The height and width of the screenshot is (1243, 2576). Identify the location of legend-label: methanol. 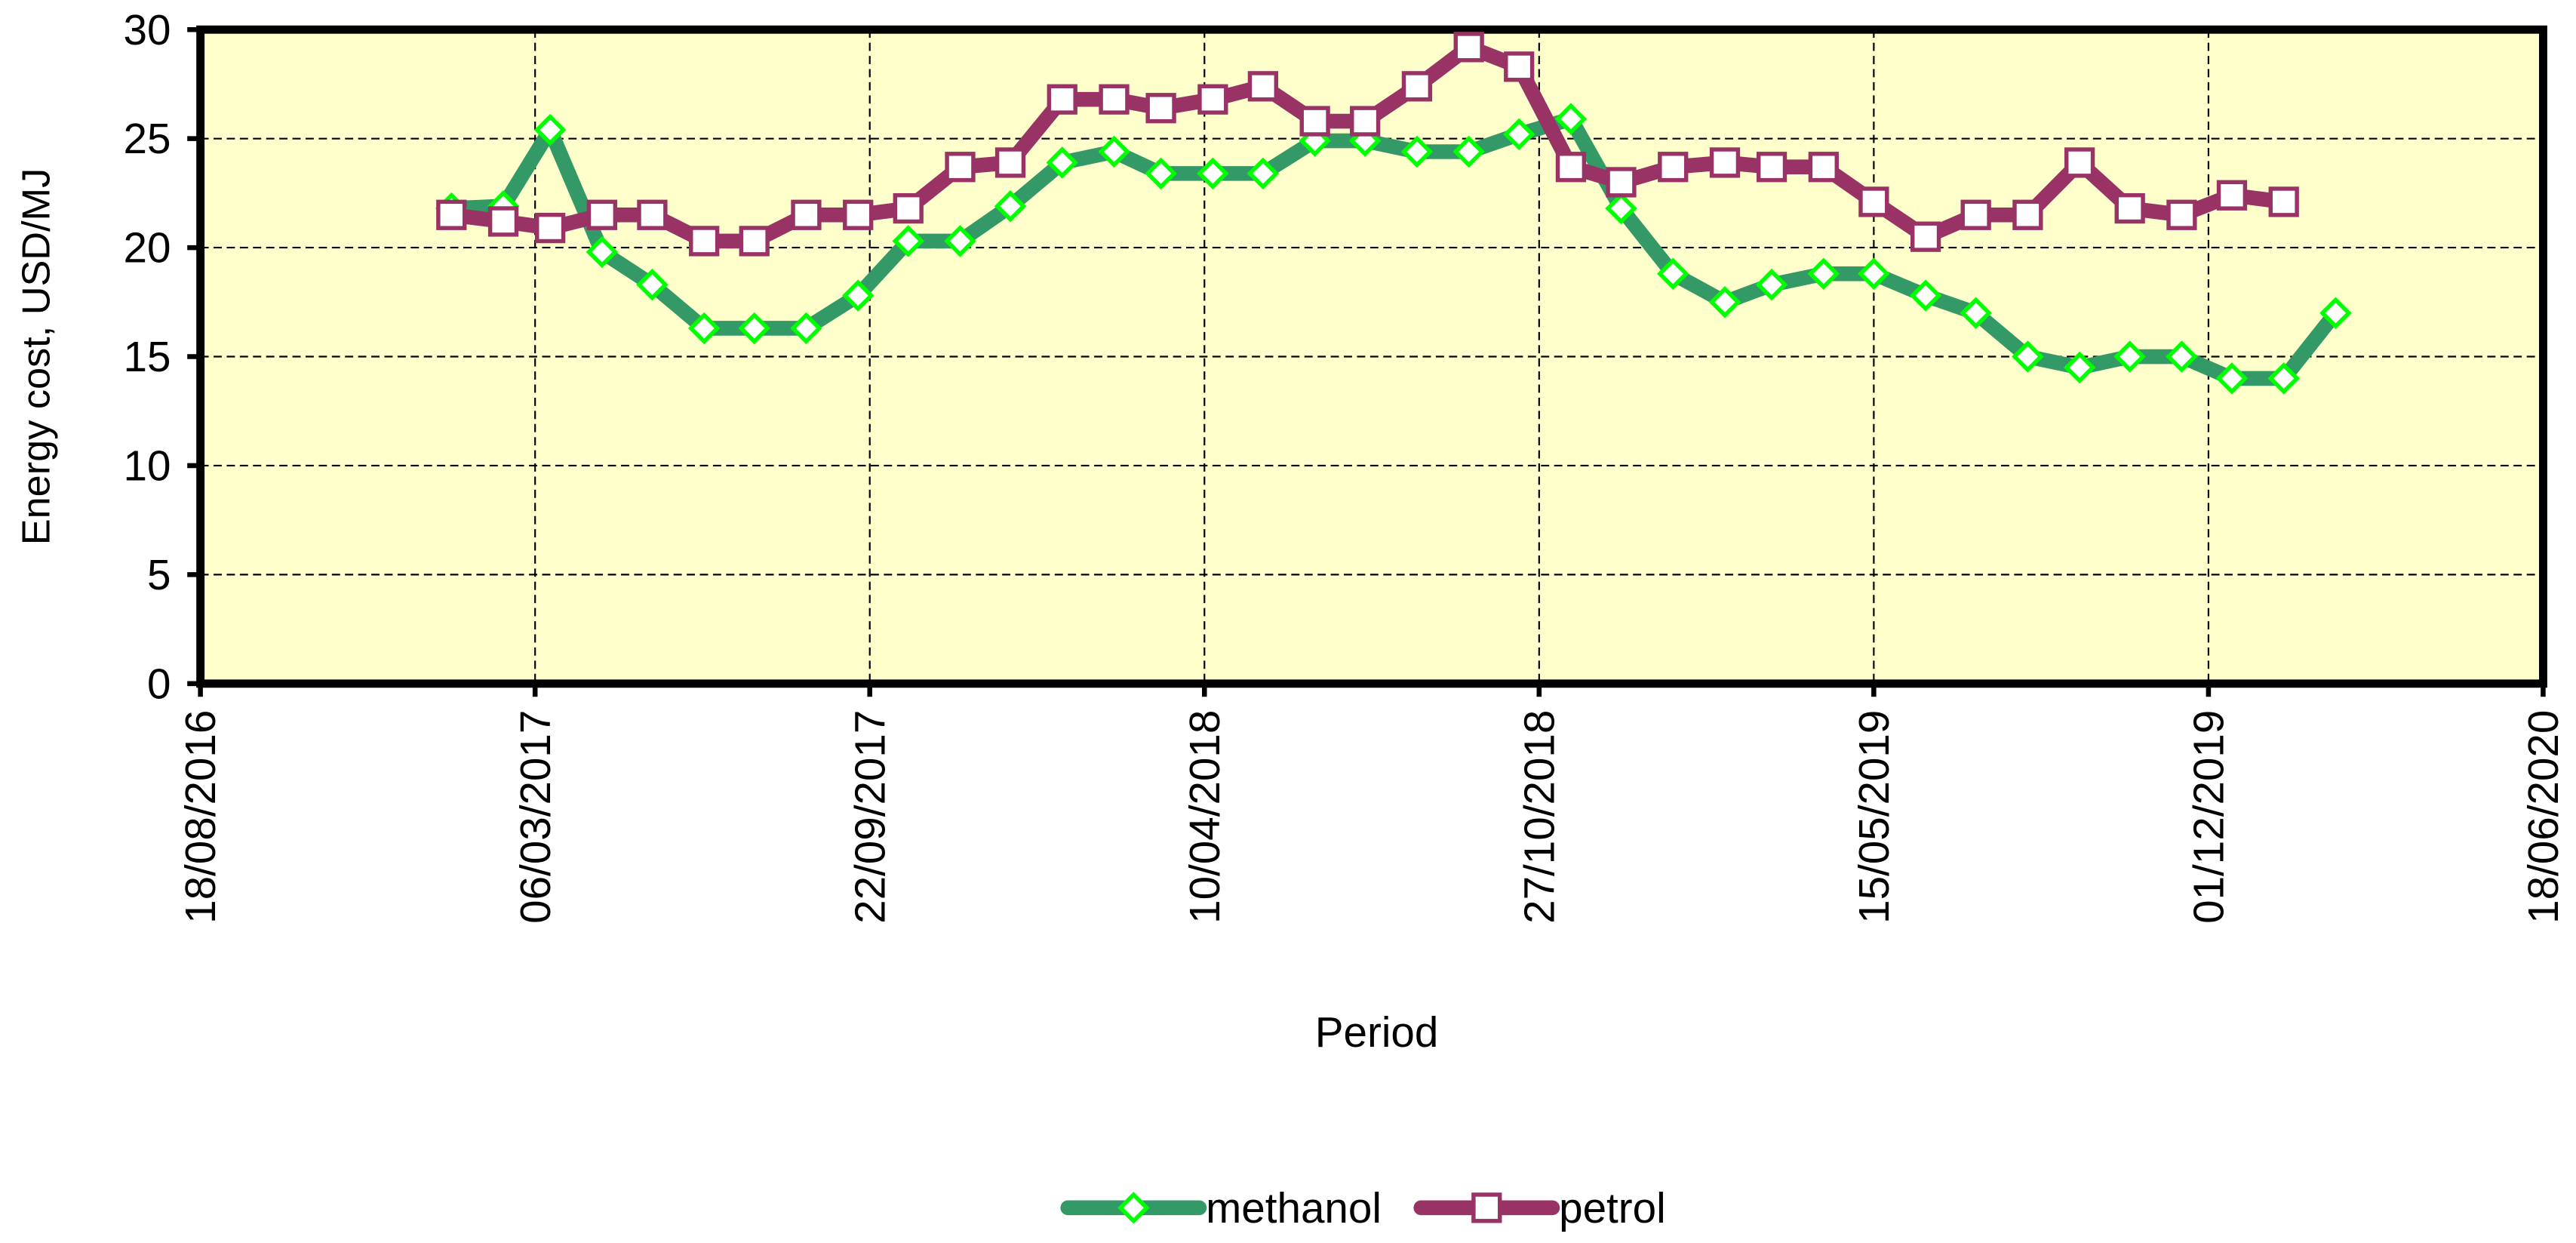
(1294, 1208).